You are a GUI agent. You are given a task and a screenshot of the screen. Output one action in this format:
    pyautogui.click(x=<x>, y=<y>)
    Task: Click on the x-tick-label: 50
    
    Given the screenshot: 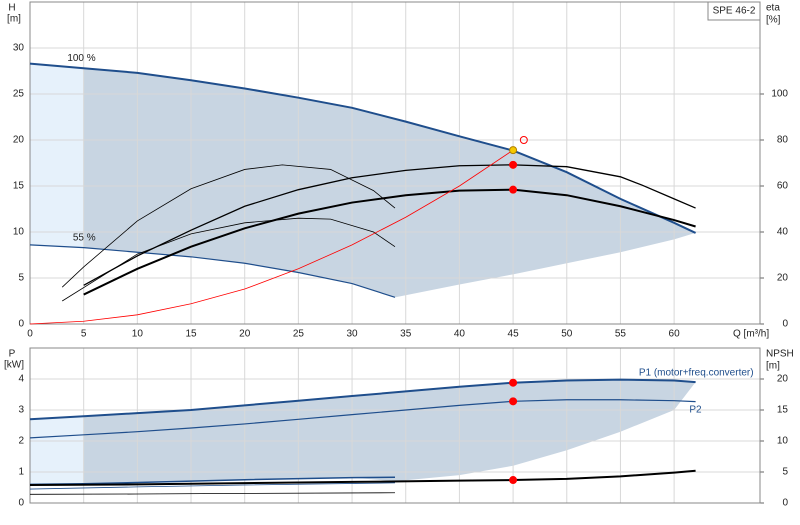 What is the action you would take?
    pyautogui.click(x=567, y=334)
    